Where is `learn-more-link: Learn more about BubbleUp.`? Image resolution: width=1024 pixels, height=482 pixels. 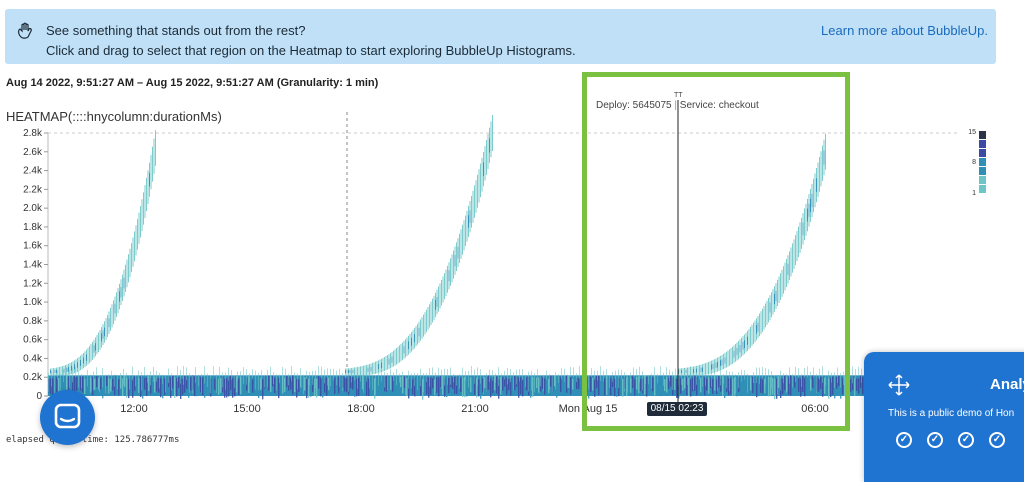
learn-more-link: Learn more about BubbleUp. is located at coordinates (904, 30).